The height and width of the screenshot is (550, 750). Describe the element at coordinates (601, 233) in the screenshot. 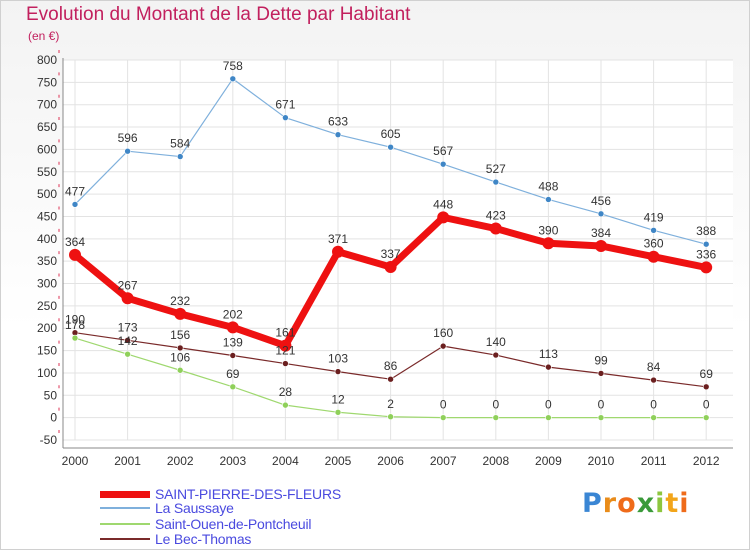

I see `data-label: 384` at that location.